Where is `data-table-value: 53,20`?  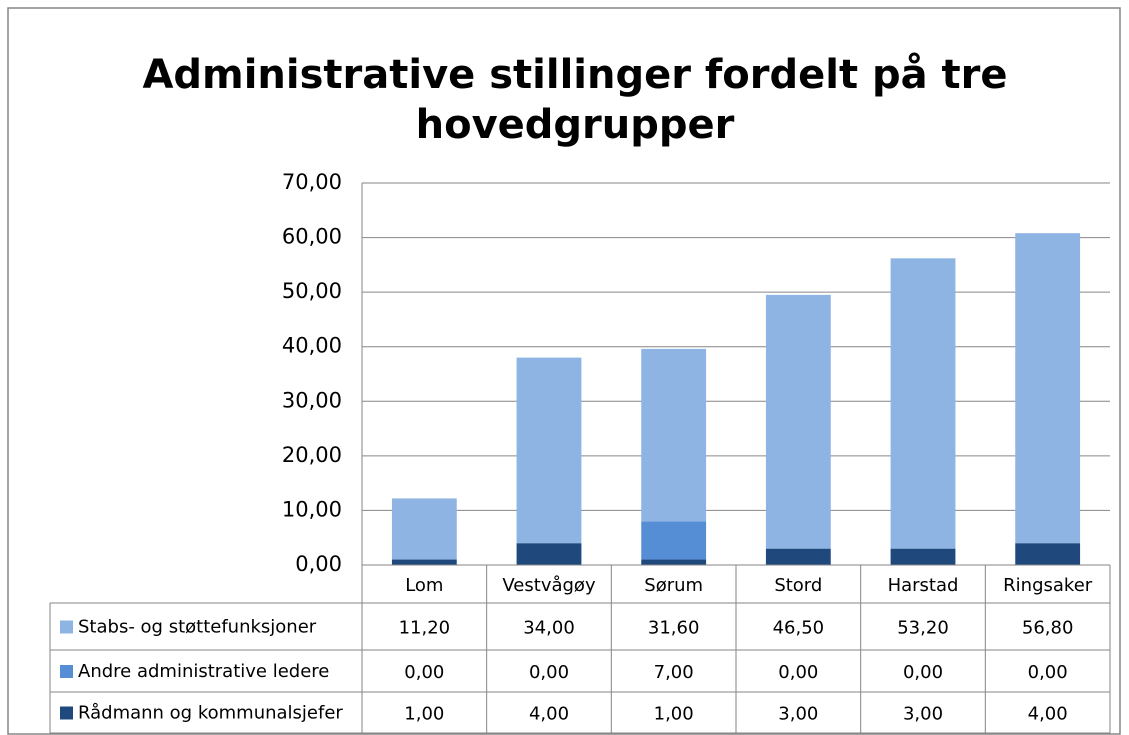 data-table-value: 53,20 is located at coordinates (923, 628).